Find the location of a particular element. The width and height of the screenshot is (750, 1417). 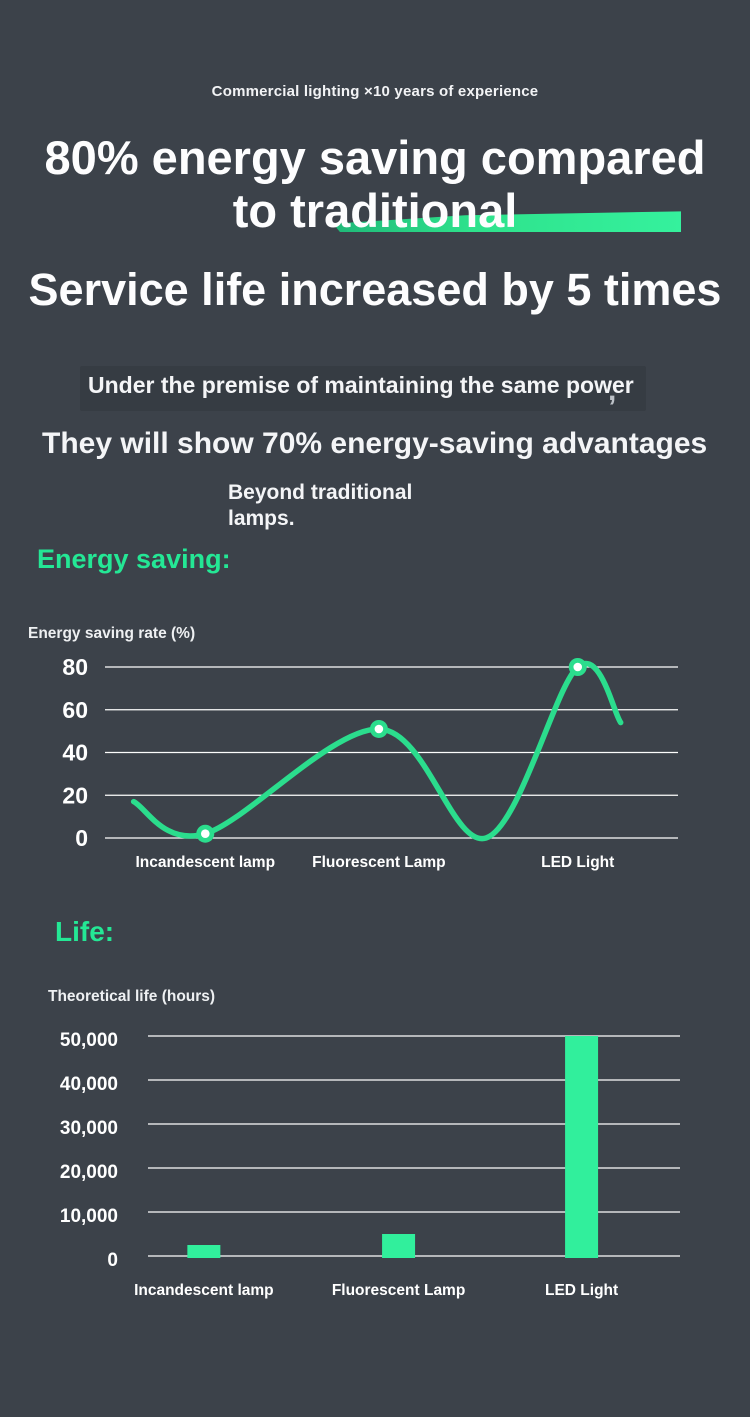

y-tick-label: 40 is located at coordinates (75, 753).